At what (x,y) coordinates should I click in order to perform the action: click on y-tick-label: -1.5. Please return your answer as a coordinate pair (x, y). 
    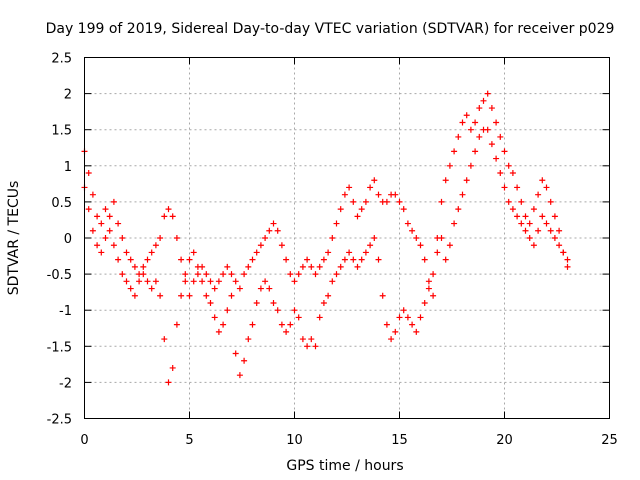
    Looking at the image, I should click on (59, 347).